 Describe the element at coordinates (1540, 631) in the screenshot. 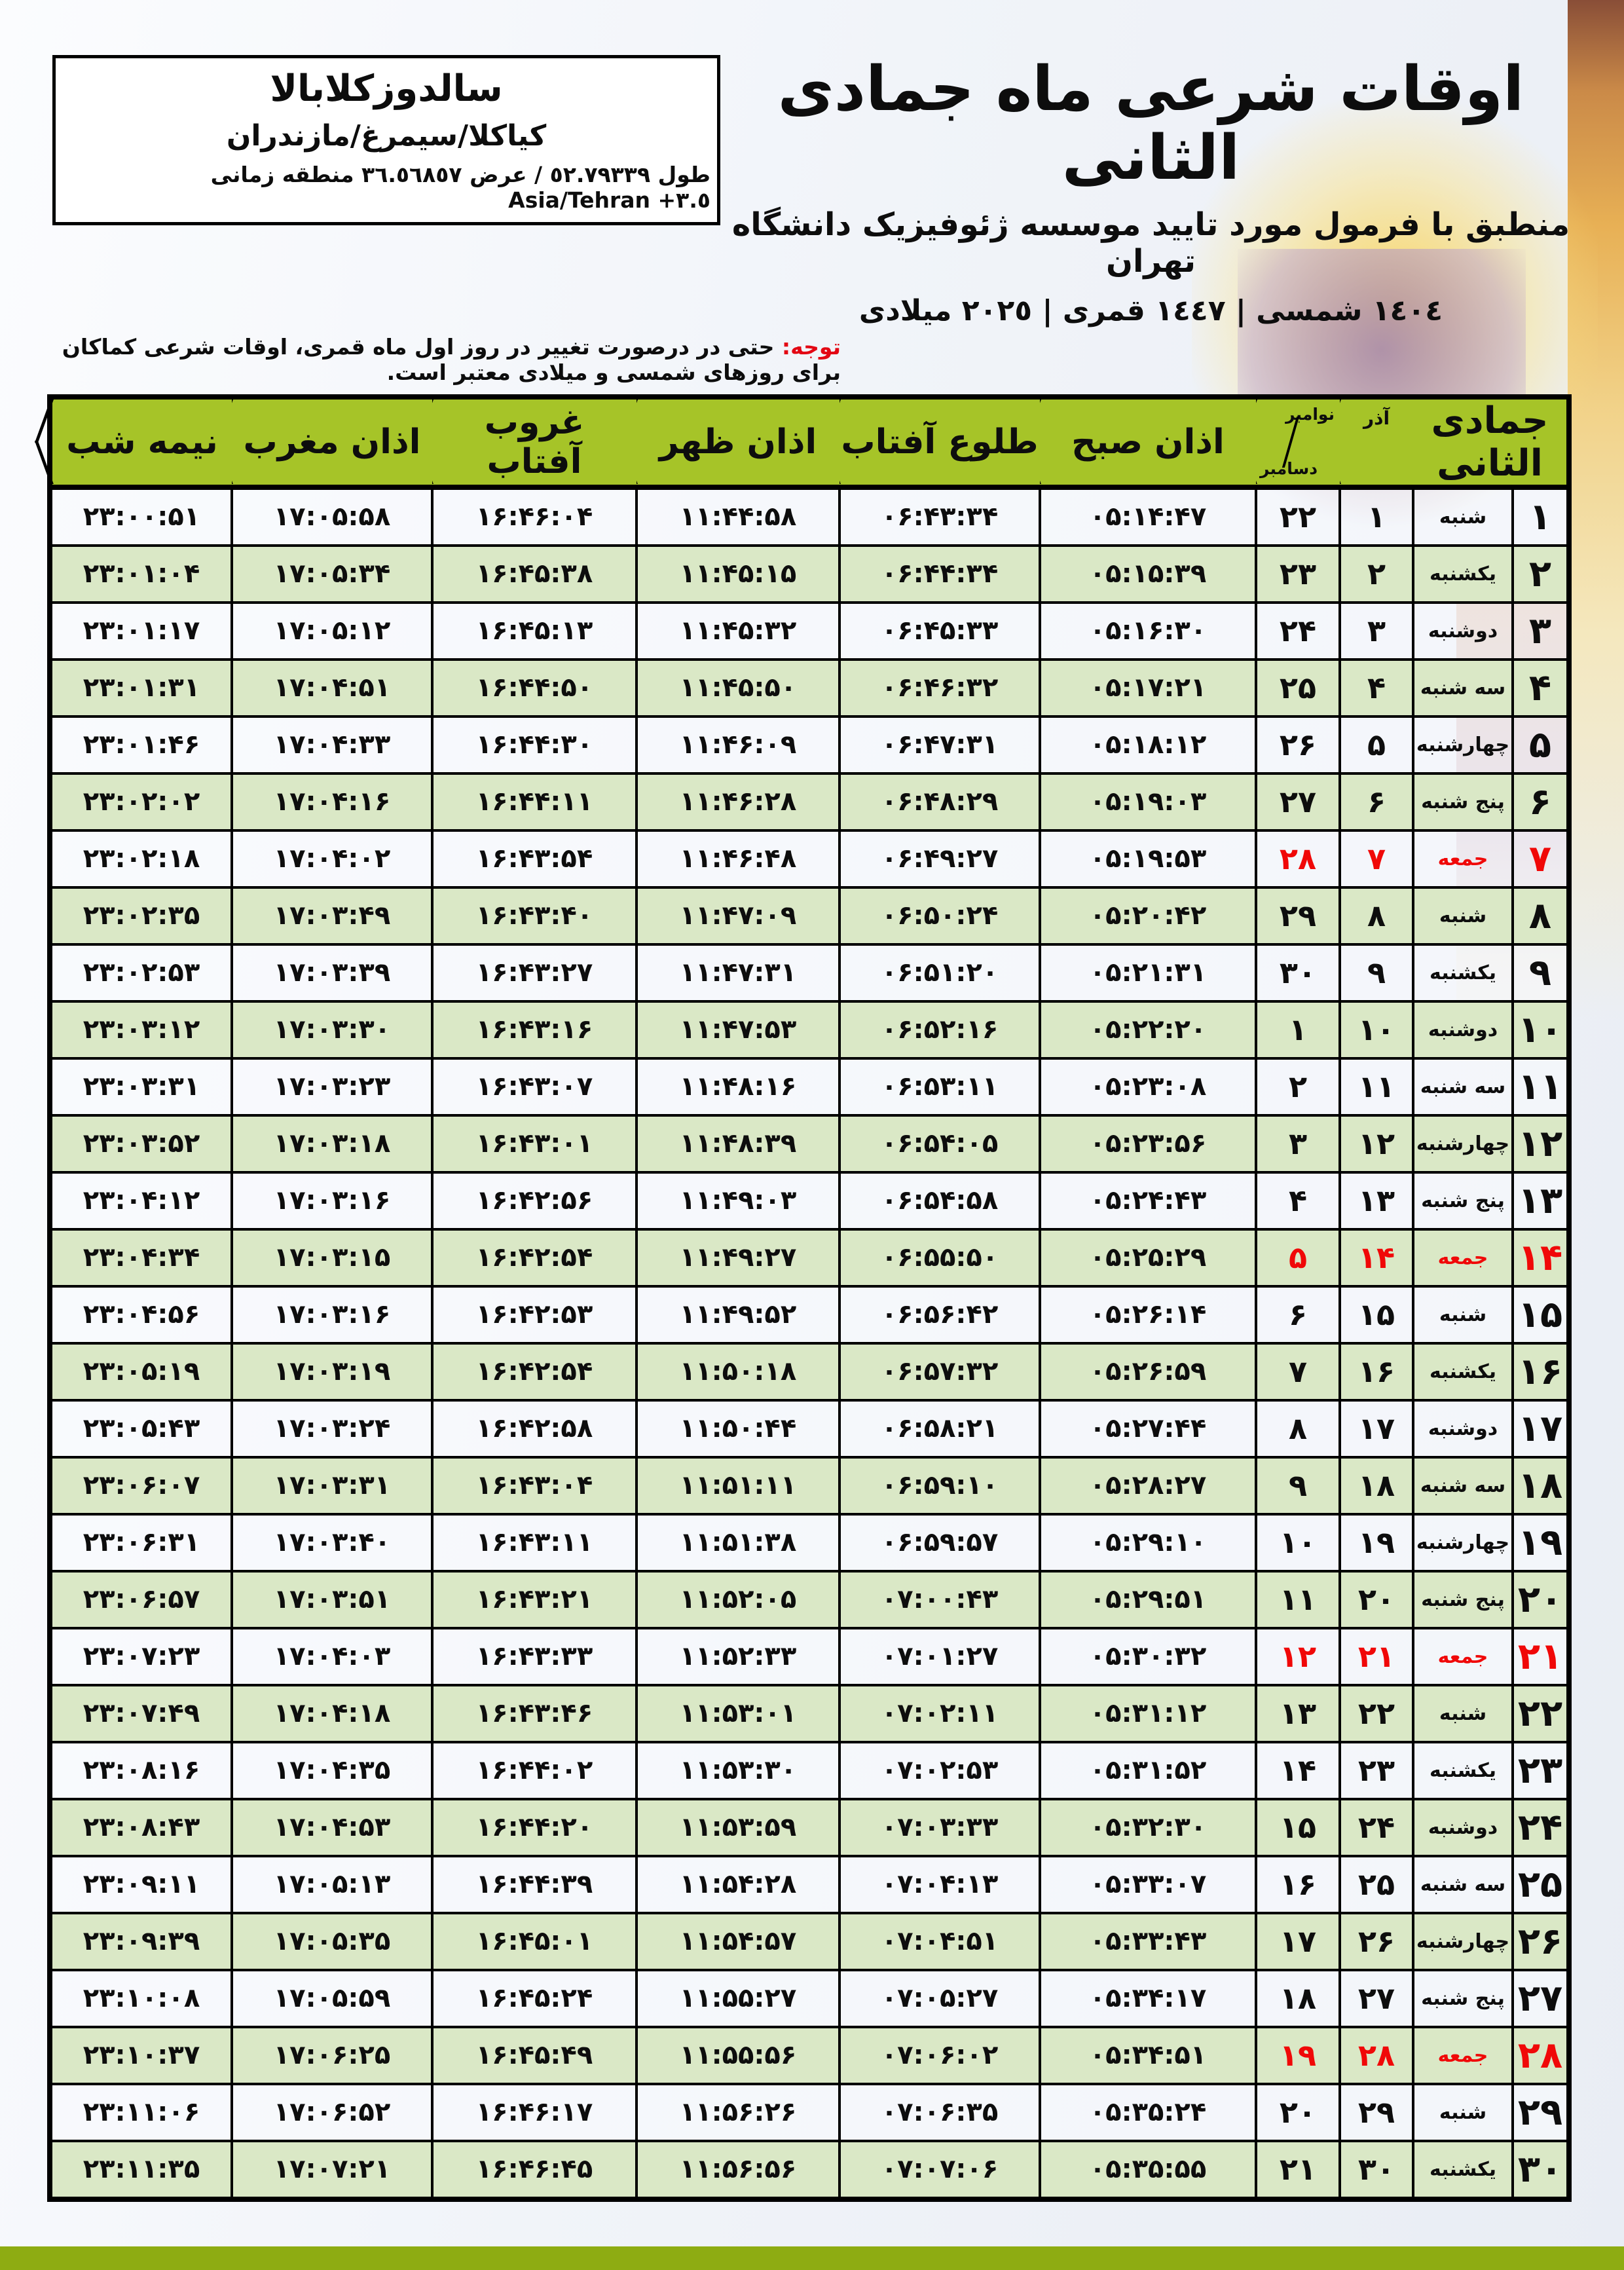

I see `day-cell: ۳` at that location.